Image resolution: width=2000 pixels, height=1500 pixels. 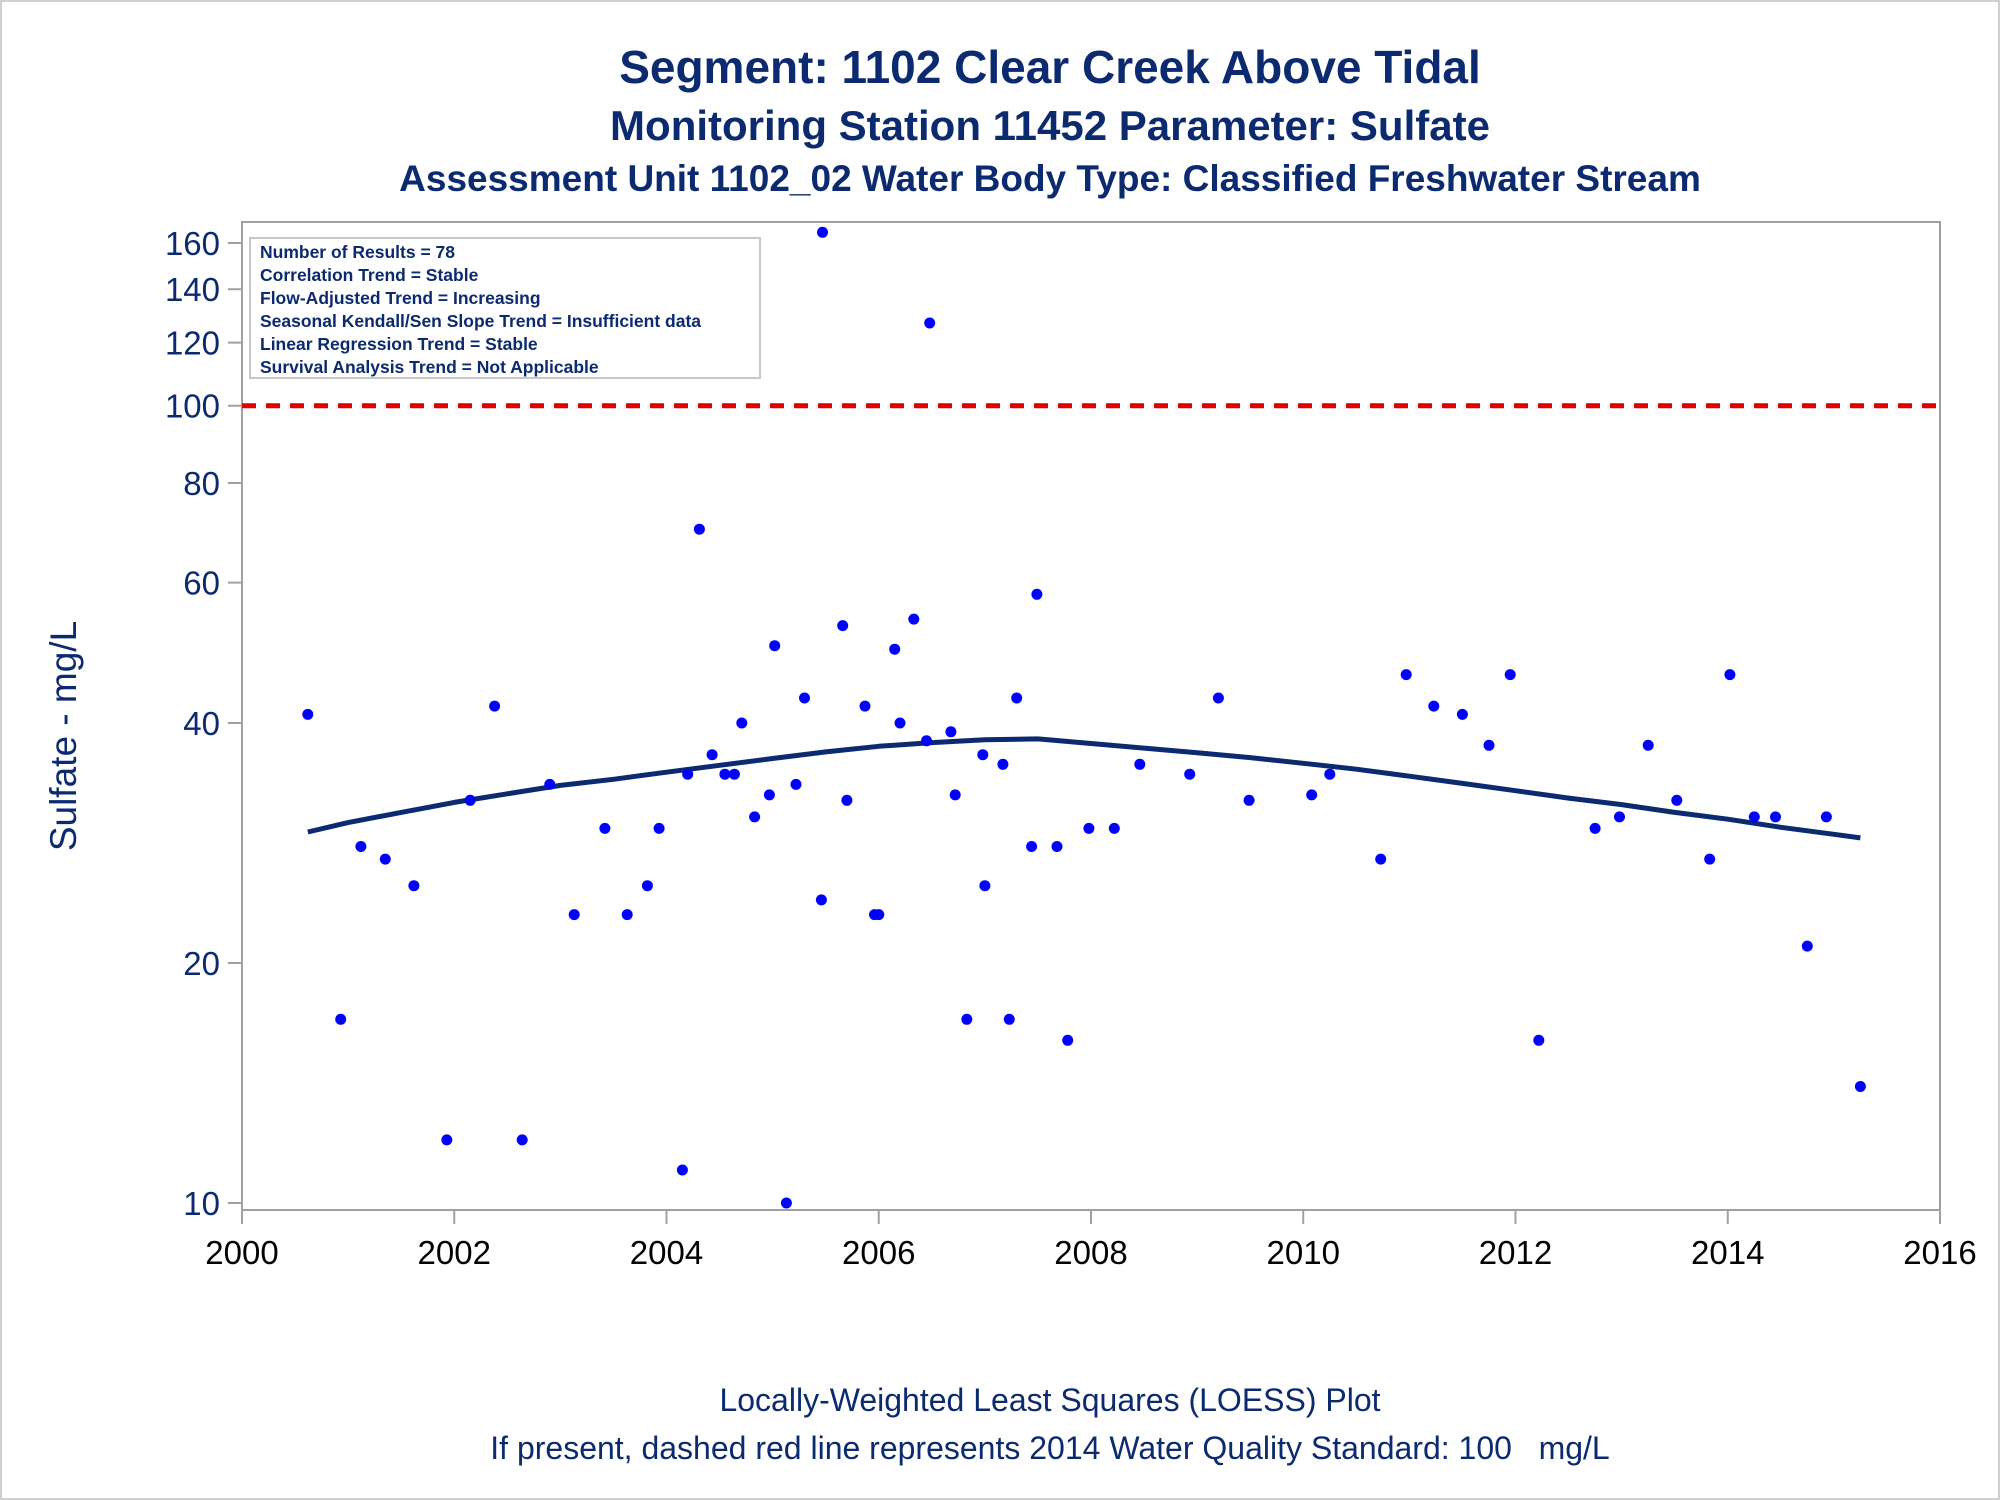 I want to click on x-tick-label: 2002, so click(x=454, y=1252).